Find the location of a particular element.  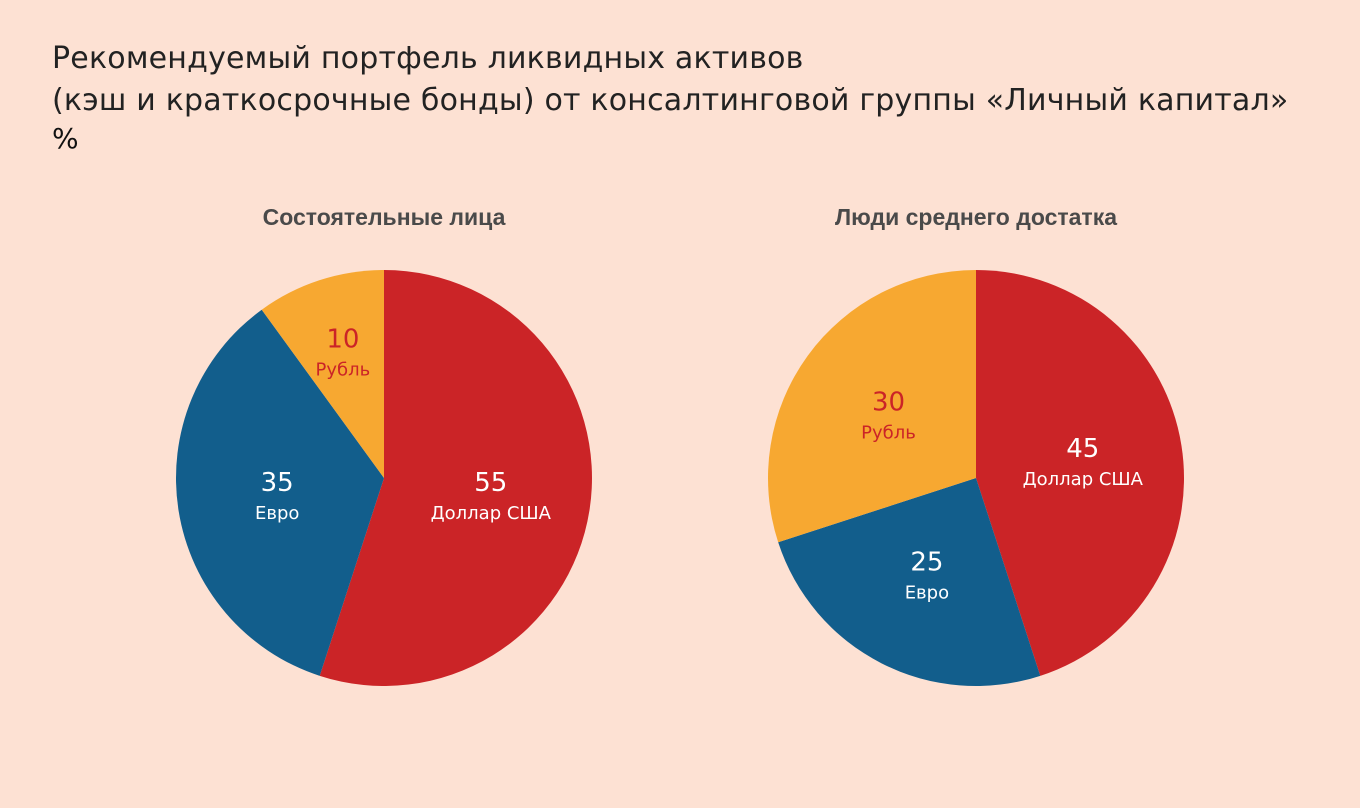

chart-title-line-1: Рекомендуемый портфель ликвидных активов is located at coordinates (428, 58).